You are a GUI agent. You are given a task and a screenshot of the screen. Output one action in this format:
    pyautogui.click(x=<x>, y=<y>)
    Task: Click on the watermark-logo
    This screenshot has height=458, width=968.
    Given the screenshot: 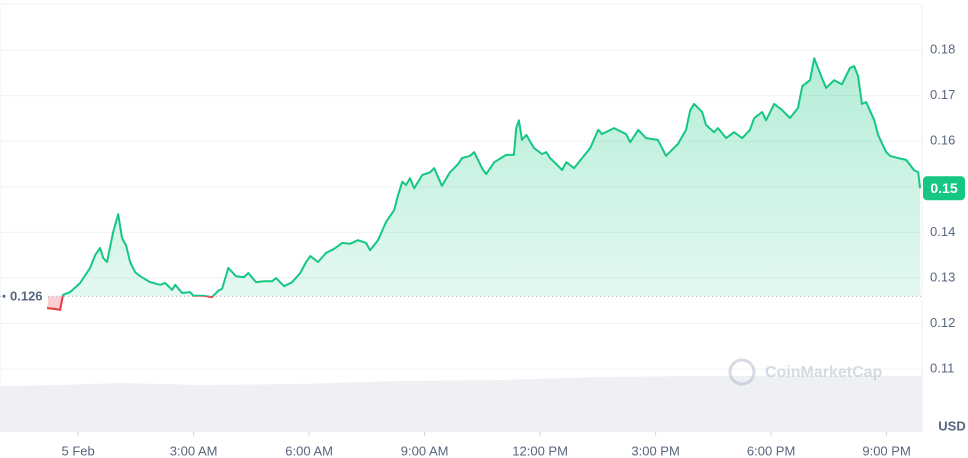 What is the action you would take?
    pyautogui.click(x=742, y=372)
    